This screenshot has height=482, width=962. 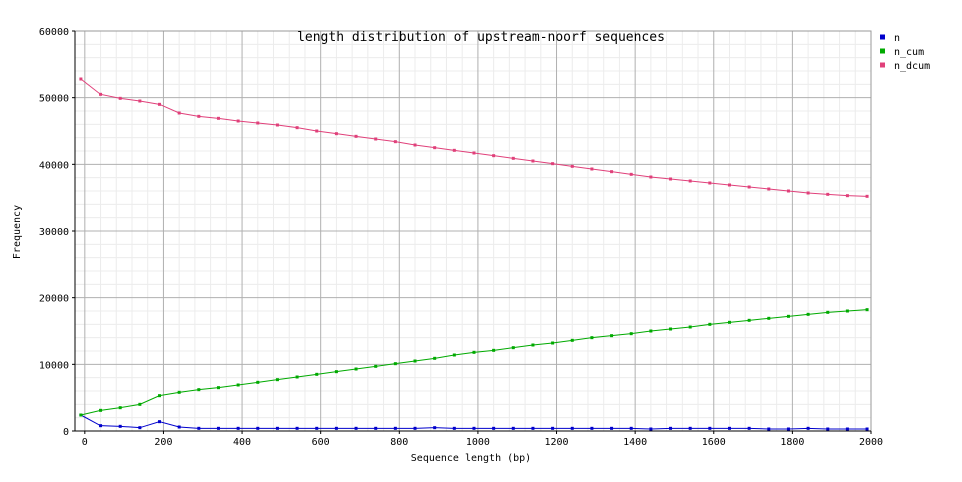 I want to click on x-tick-label: 1200, so click(x=556, y=442).